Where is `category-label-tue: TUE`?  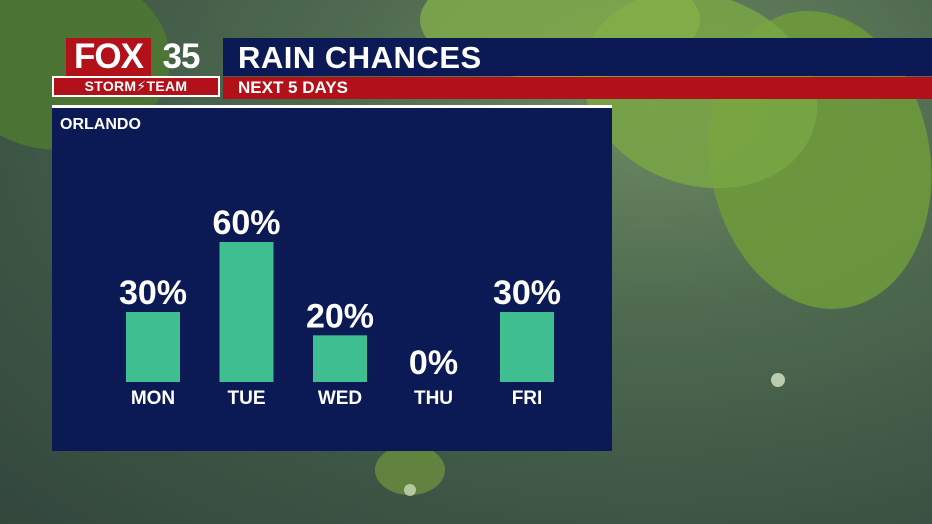
category-label-tue: TUE is located at coordinates (247, 398).